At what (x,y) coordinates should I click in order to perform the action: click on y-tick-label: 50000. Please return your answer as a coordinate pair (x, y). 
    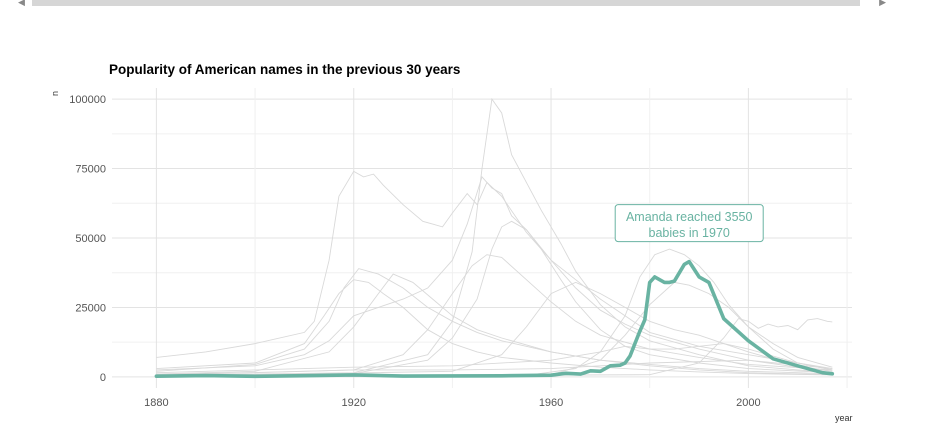
    Looking at the image, I should click on (90, 239).